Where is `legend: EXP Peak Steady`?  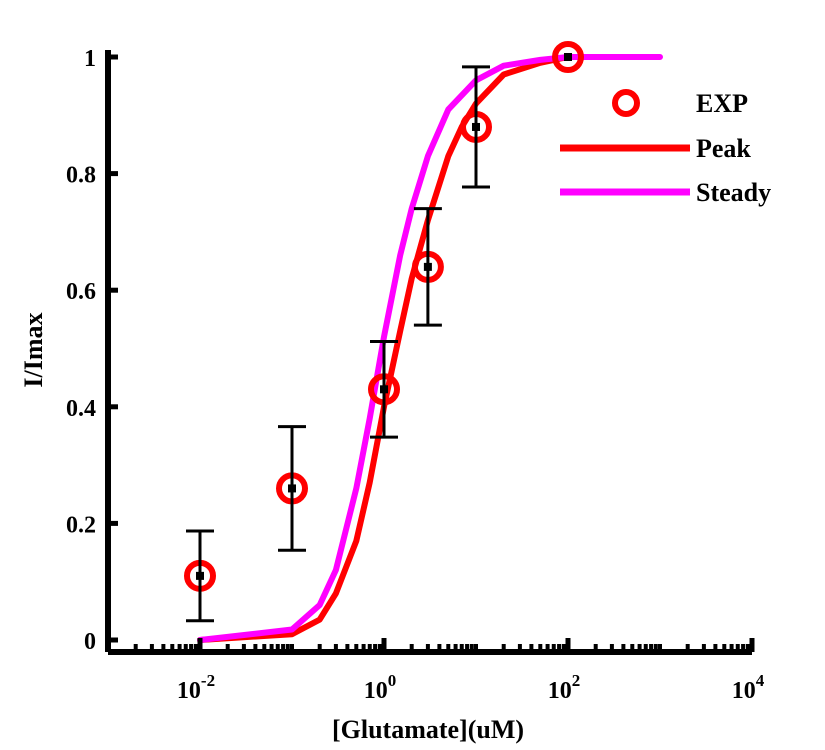
legend: EXP Peak Steady is located at coordinates (665, 148).